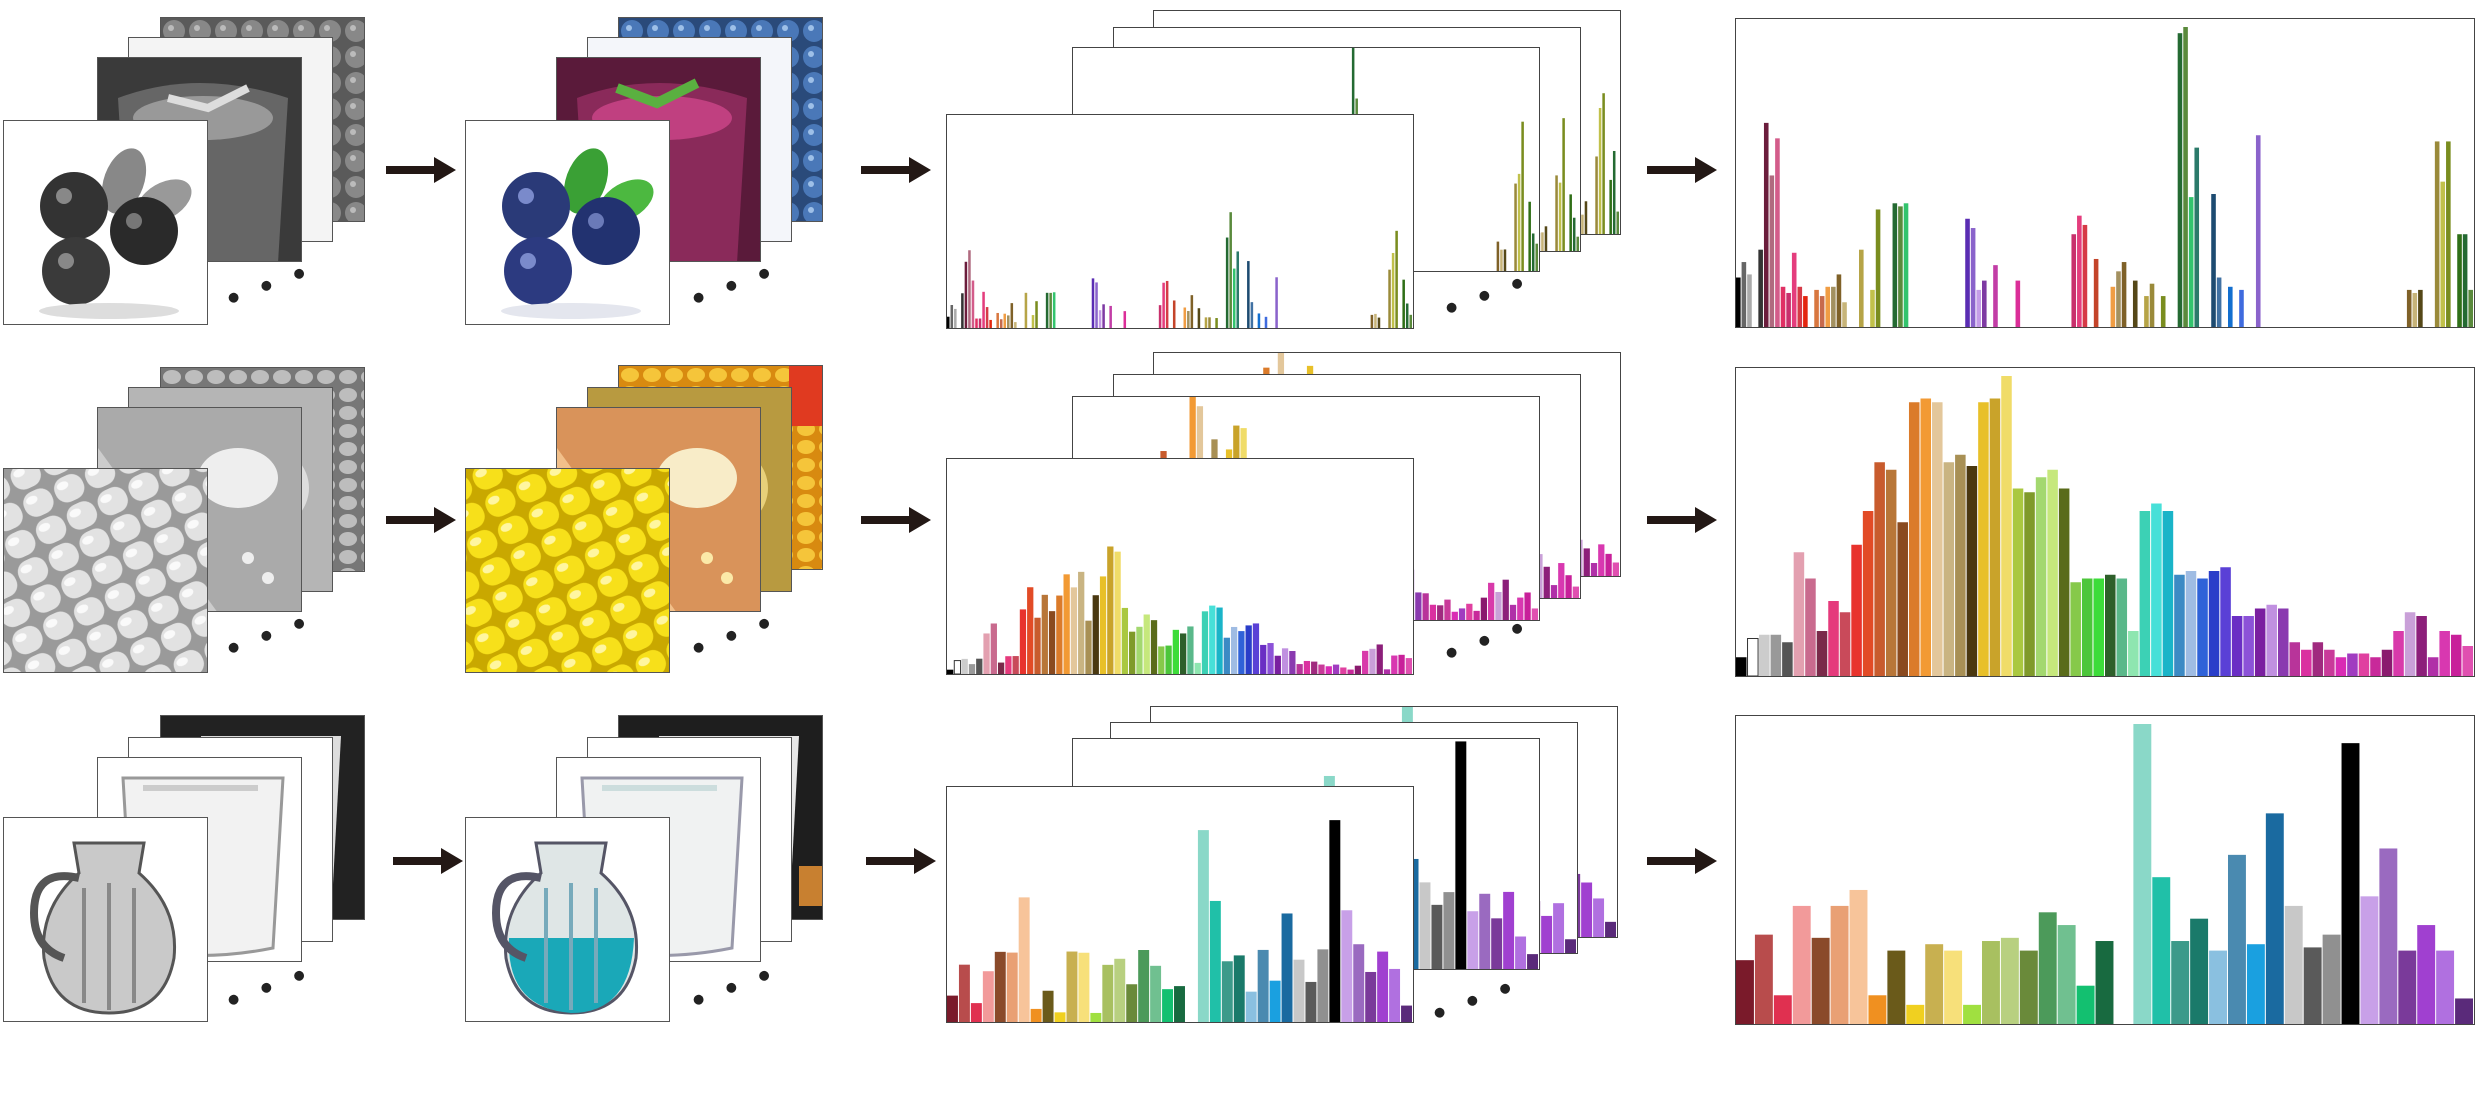  I want to click on histogram-front, so click(1180, 221).